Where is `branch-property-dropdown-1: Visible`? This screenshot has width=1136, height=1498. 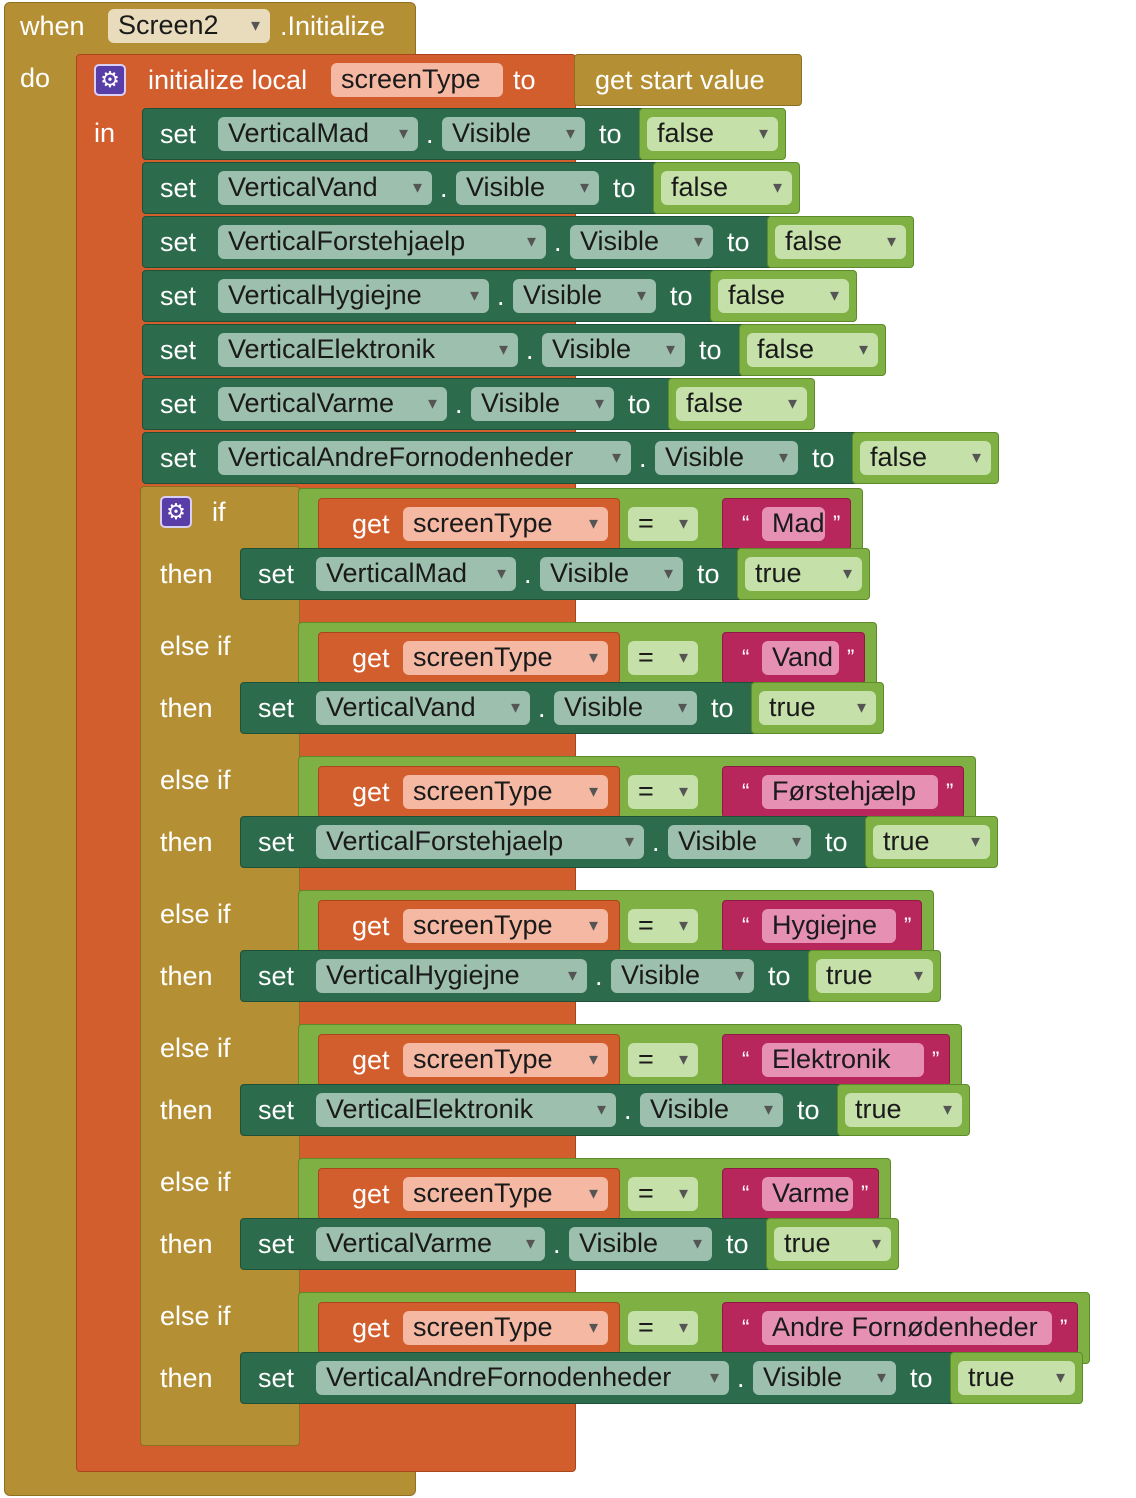 branch-property-dropdown-1: Visible is located at coordinates (625, 708).